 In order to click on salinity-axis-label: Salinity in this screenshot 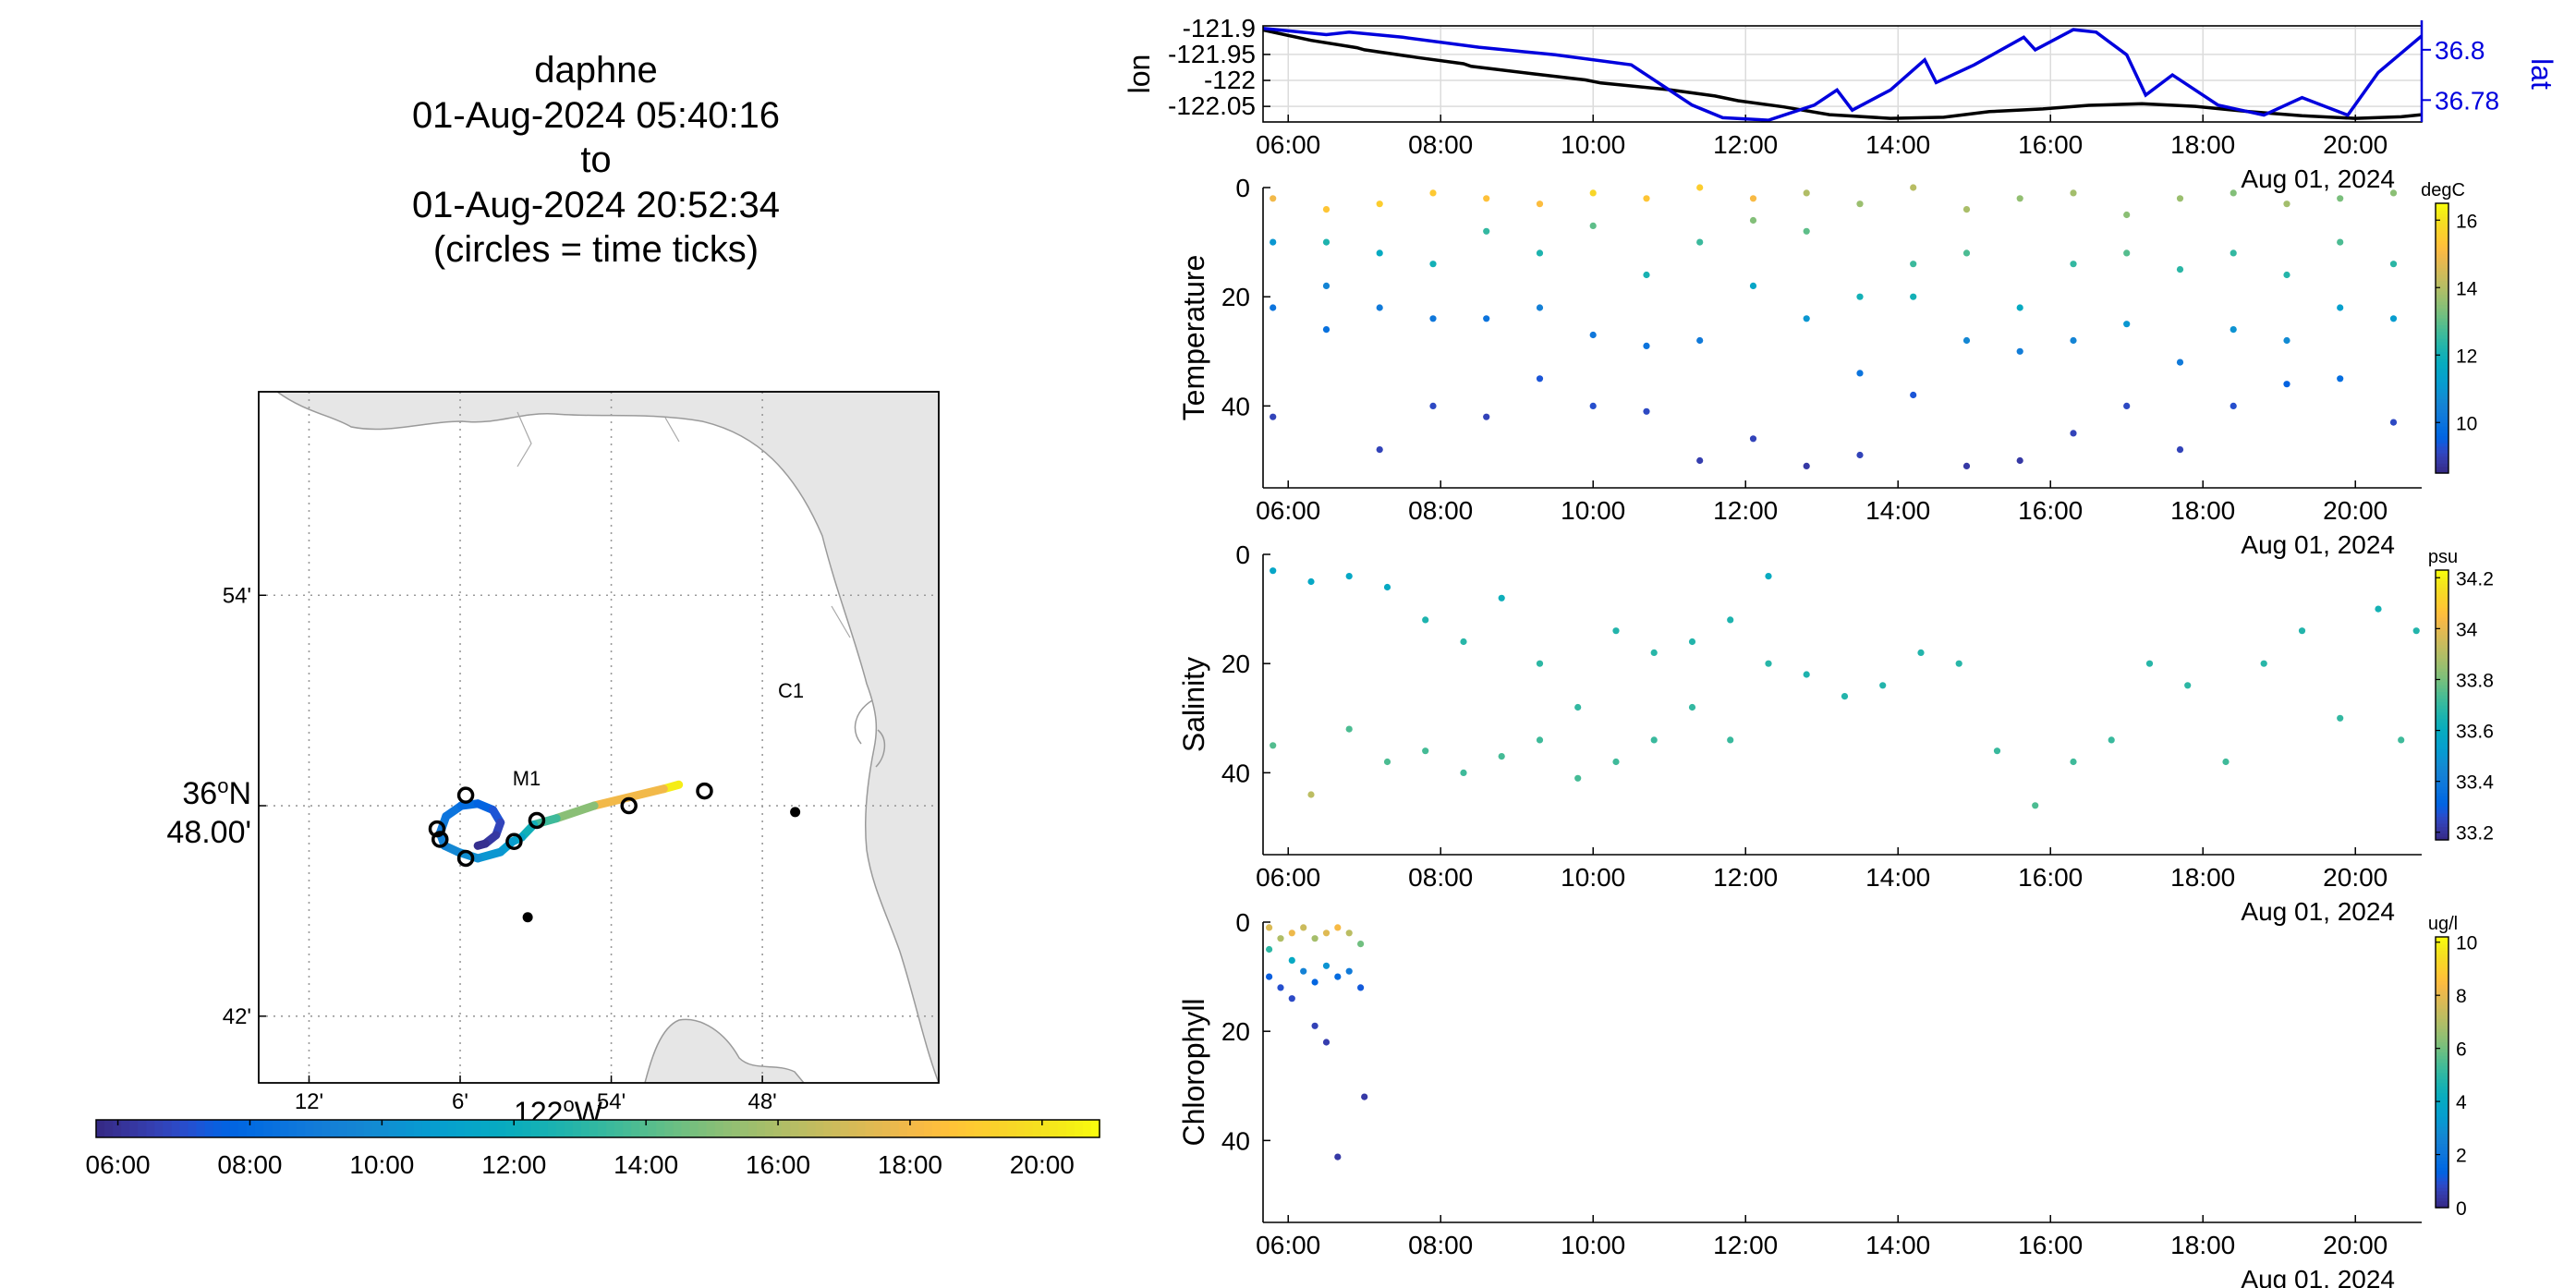, I will do `click(1193, 704)`.